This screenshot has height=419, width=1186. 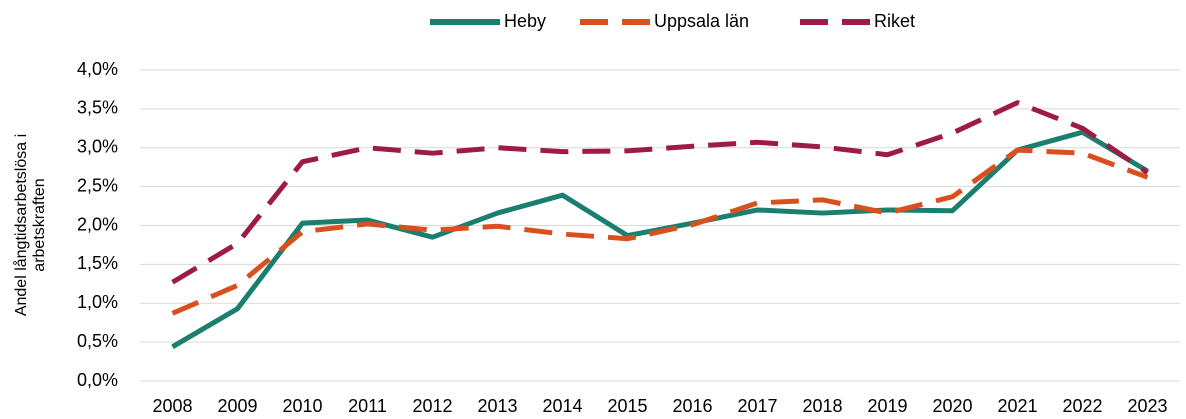 What do you see at coordinates (432, 406) in the screenshot?
I see `x-tick-label: 2012` at bounding box center [432, 406].